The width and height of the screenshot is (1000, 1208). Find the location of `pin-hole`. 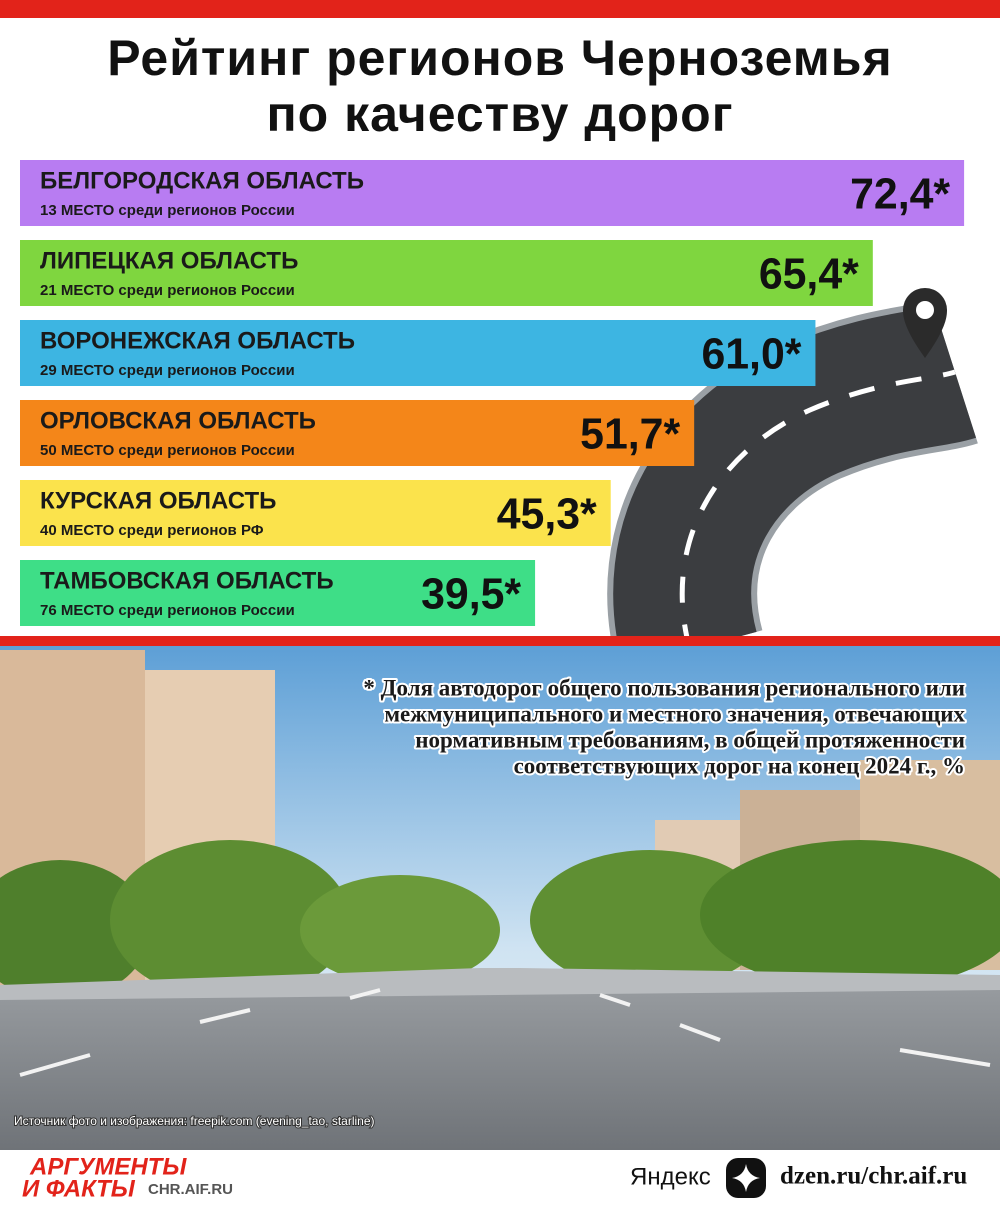

pin-hole is located at coordinates (925, 310).